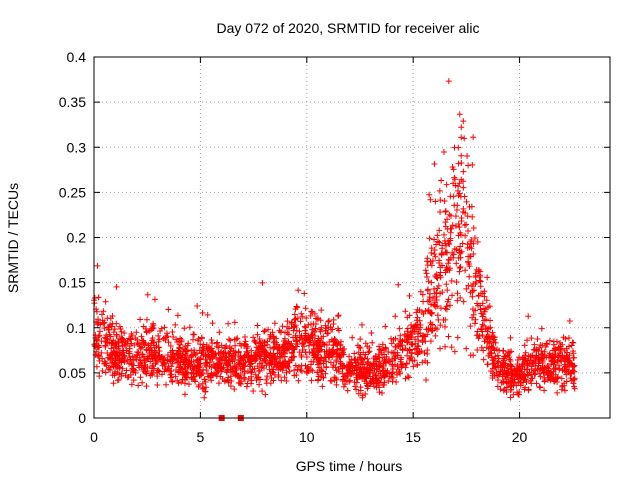  I want to click on y-tick-label: 0.15, so click(72, 283).